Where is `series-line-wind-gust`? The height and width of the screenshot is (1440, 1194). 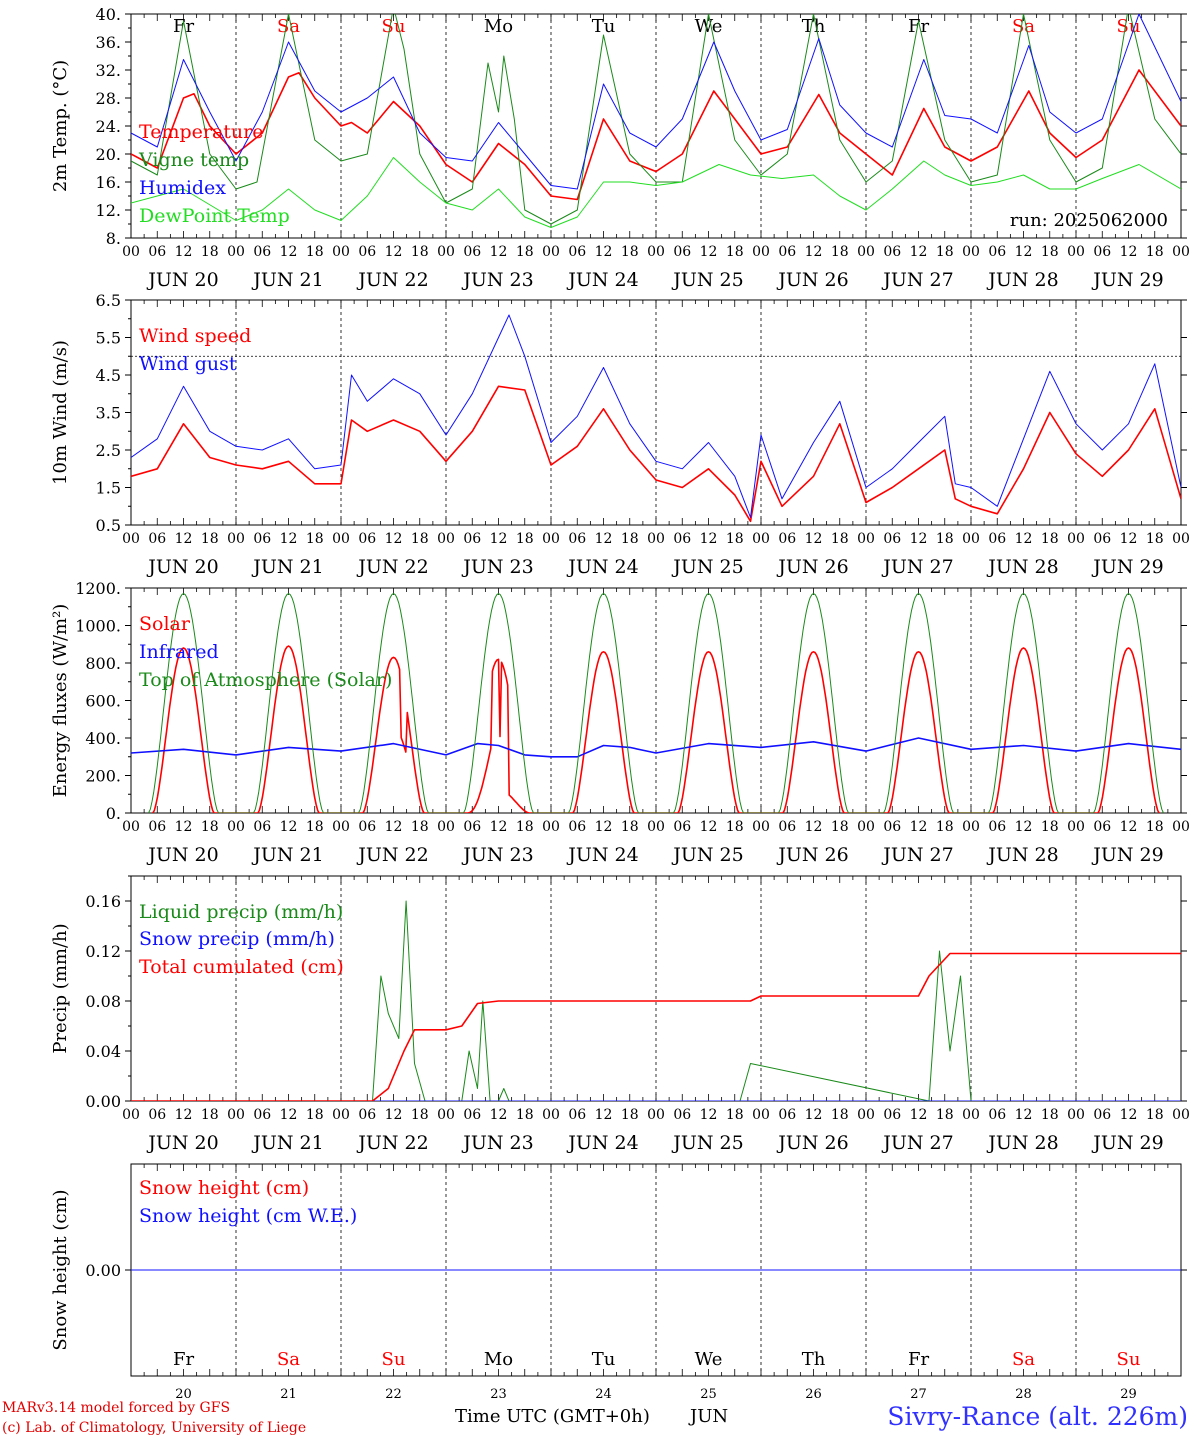 series-line-wind-gust is located at coordinates (656, 416).